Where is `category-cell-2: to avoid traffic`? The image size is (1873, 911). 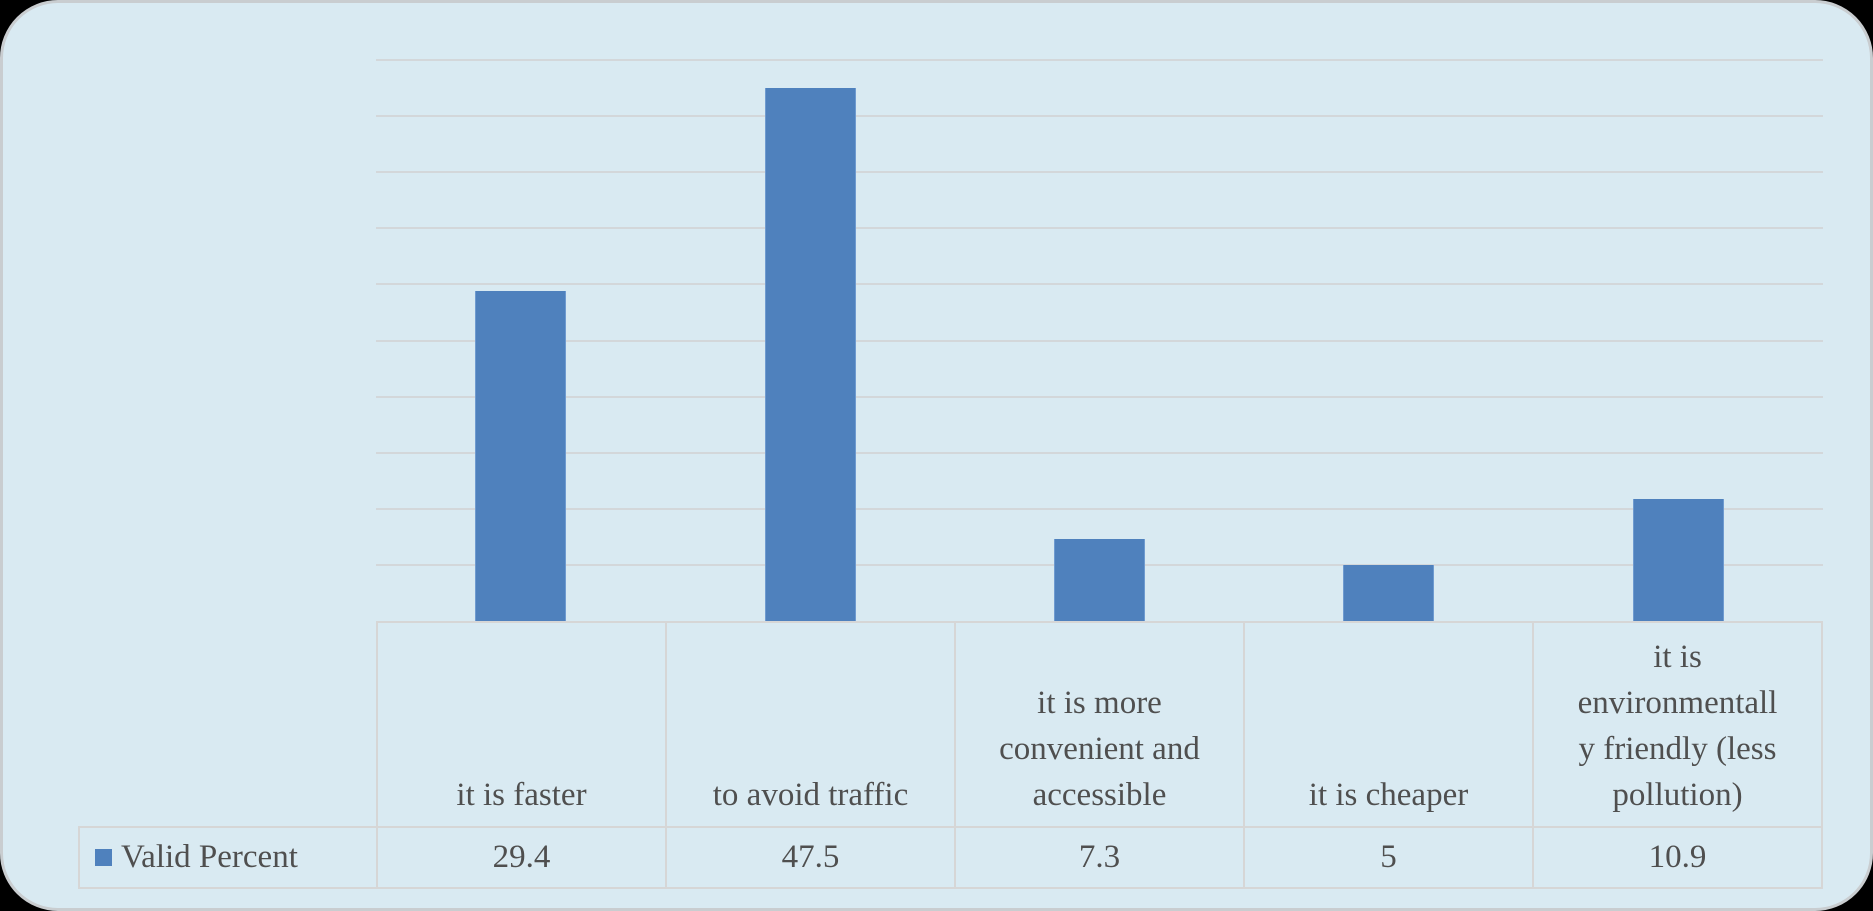 category-cell-2: to avoid traffic is located at coordinates (809, 724).